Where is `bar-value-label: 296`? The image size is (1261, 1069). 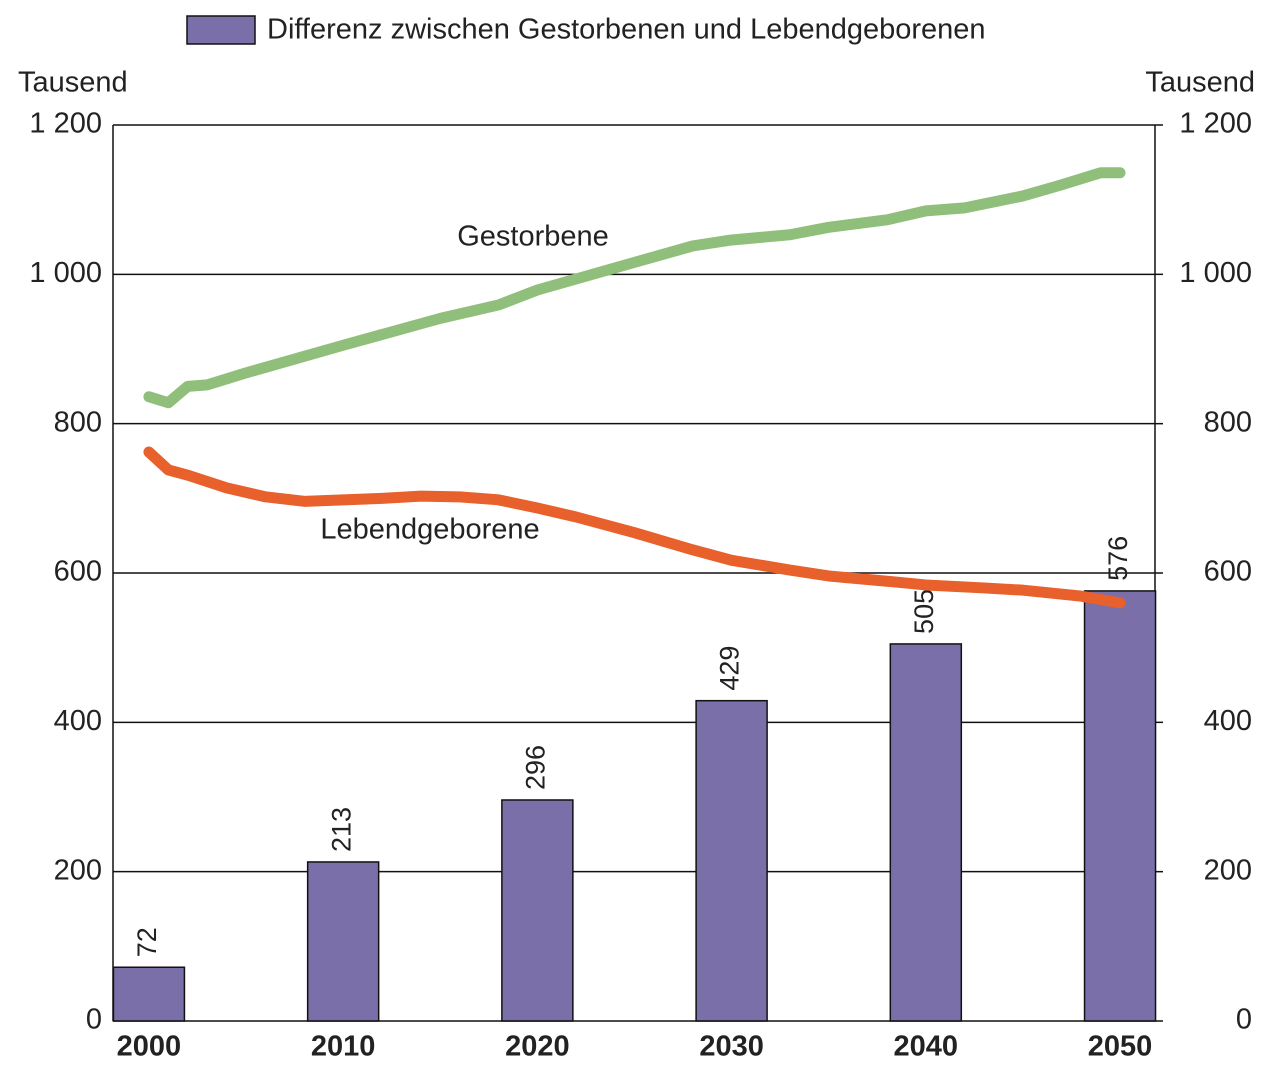
bar-value-label: 296 is located at coordinates (535, 767).